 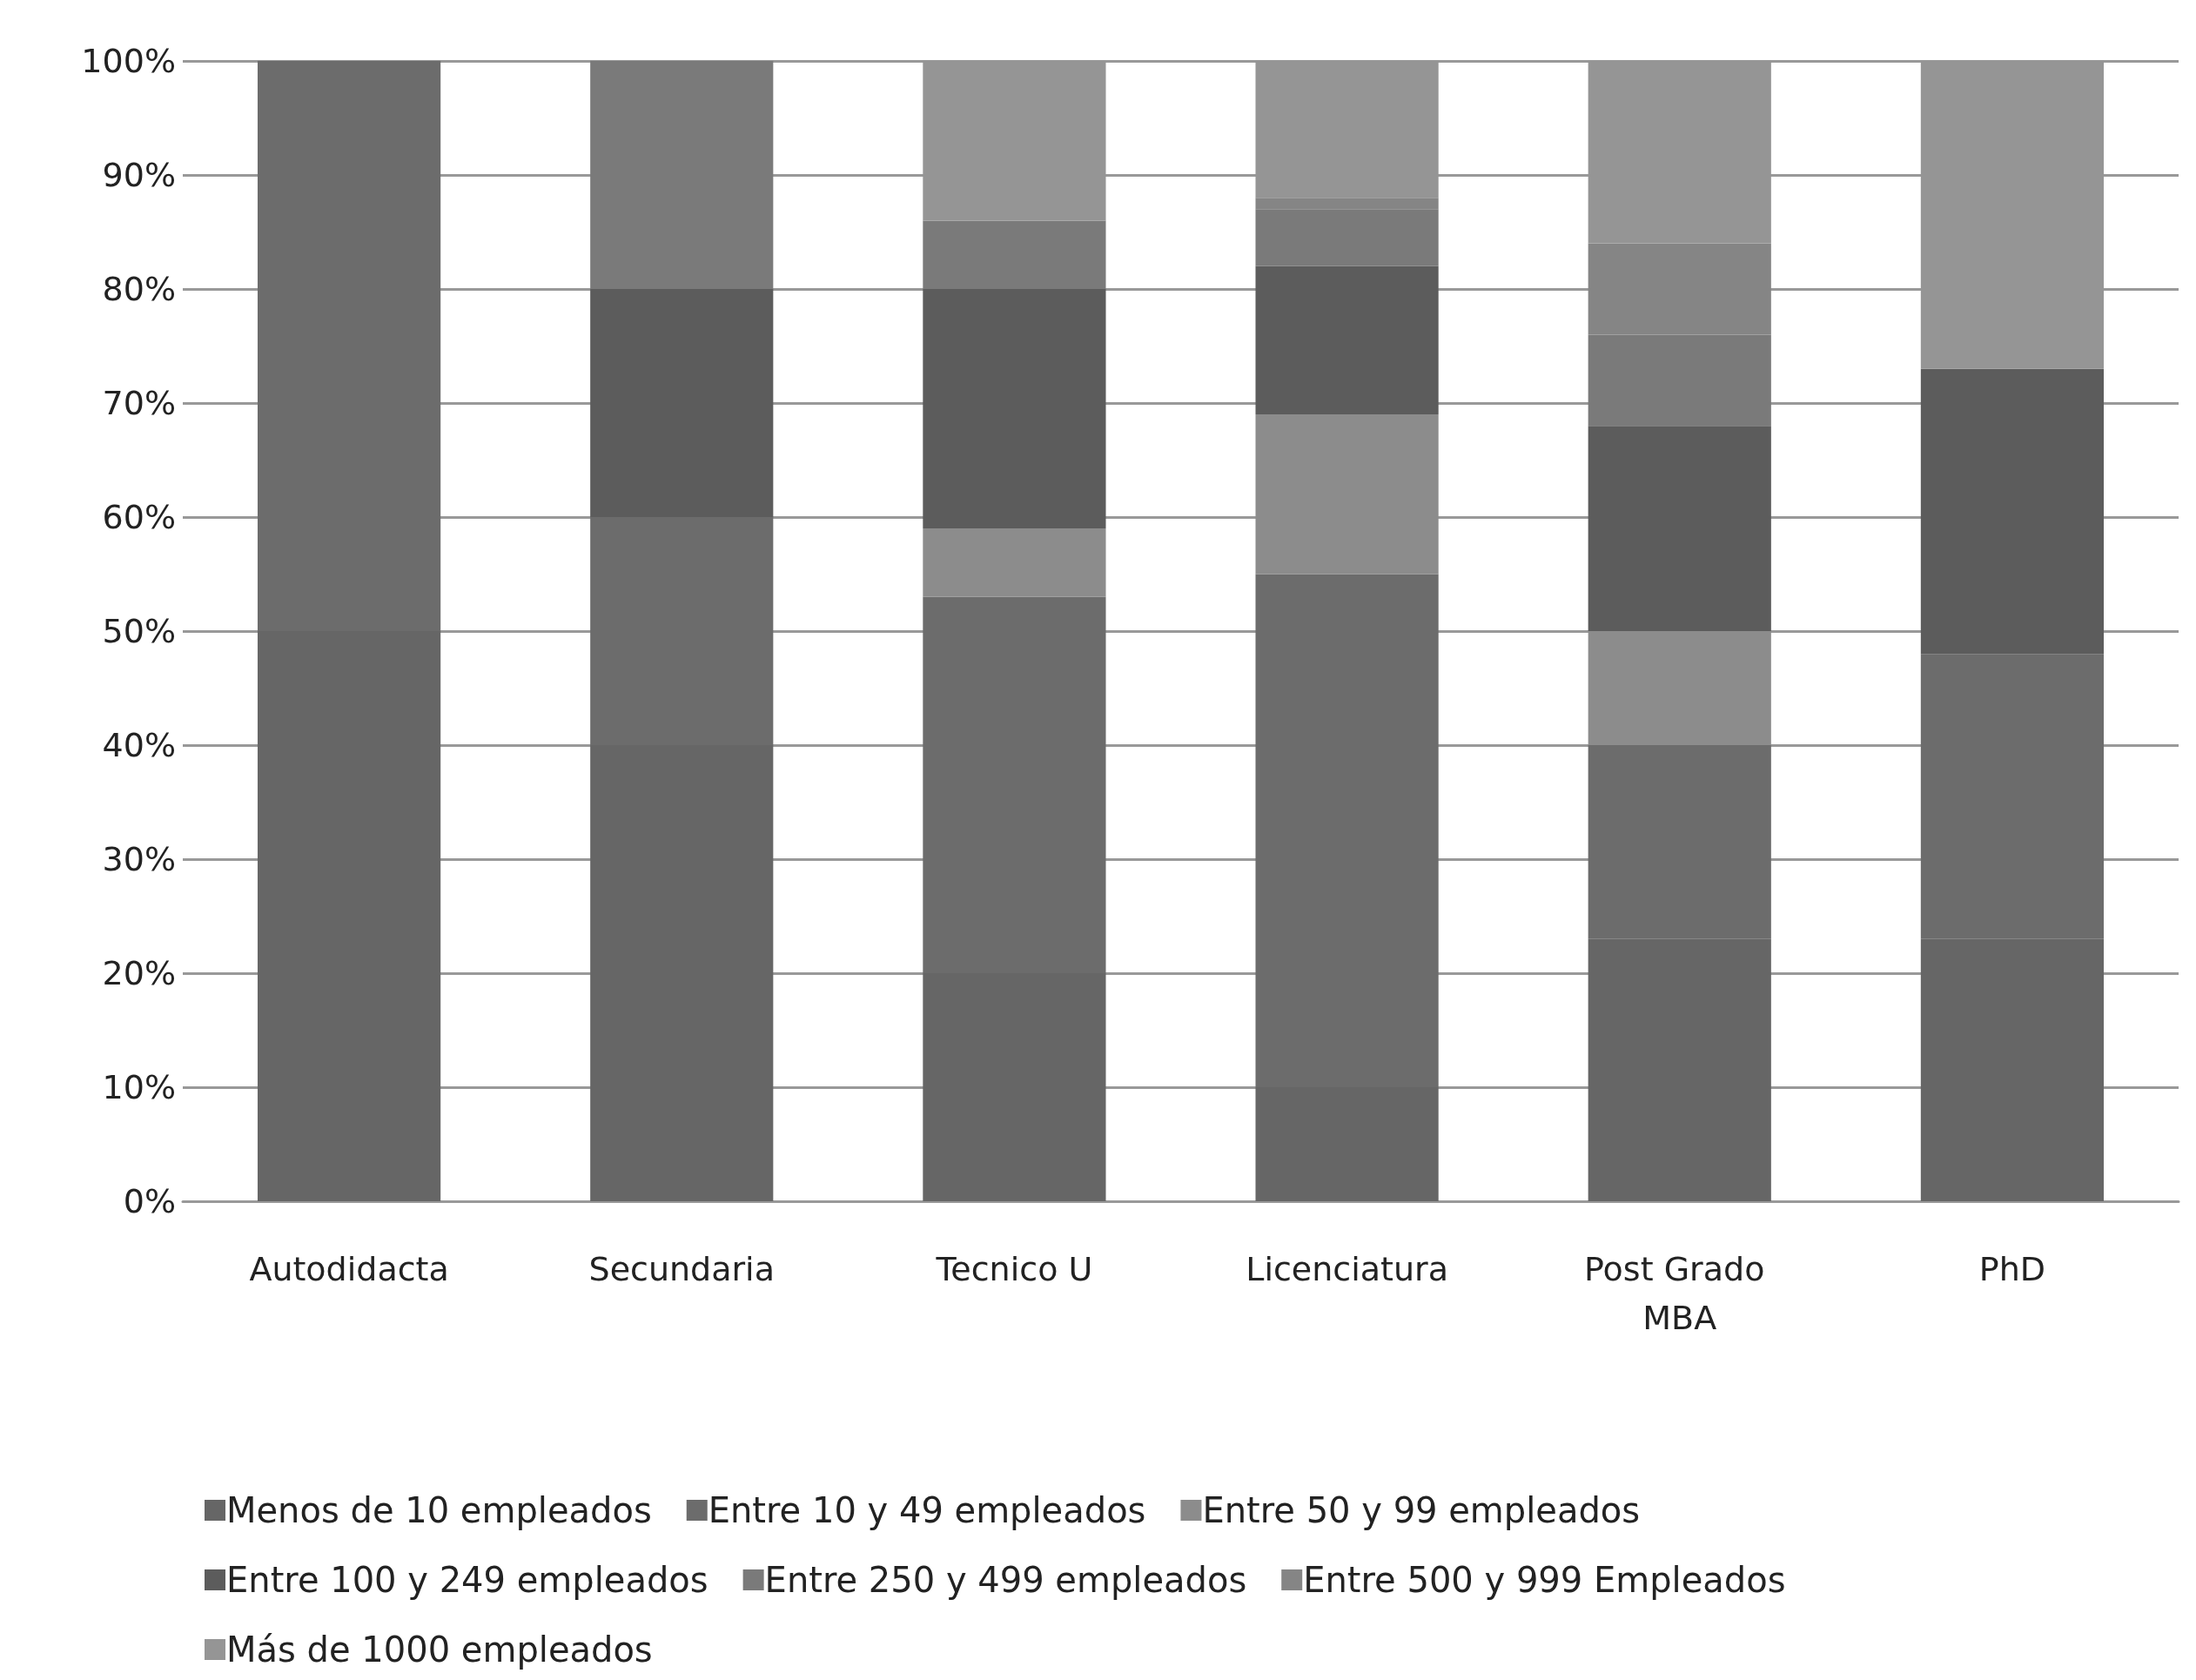 I want to click on y-tick-label: 20%, so click(x=139, y=973).